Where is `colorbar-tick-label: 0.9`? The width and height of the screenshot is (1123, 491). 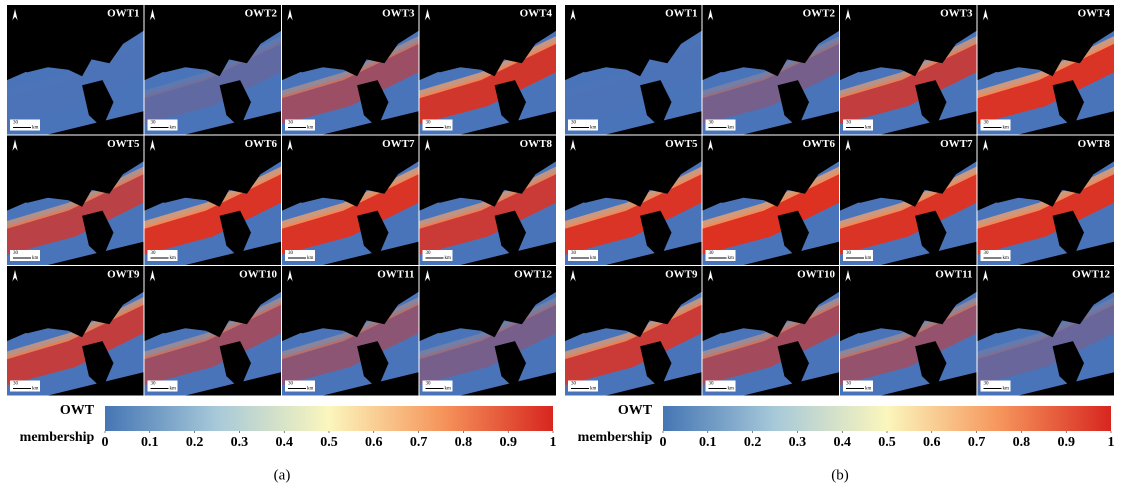 colorbar-tick-label: 0.9 is located at coordinates (508, 442).